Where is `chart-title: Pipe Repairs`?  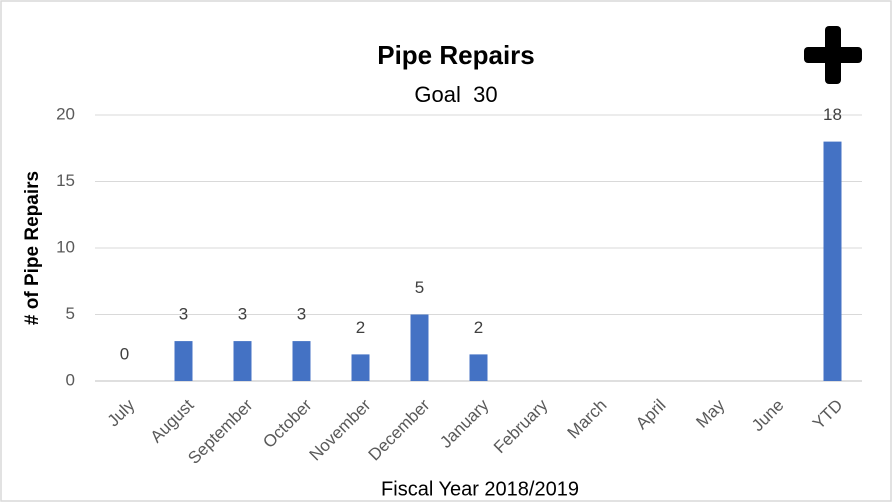
chart-title: Pipe Repairs is located at coordinates (456, 55).